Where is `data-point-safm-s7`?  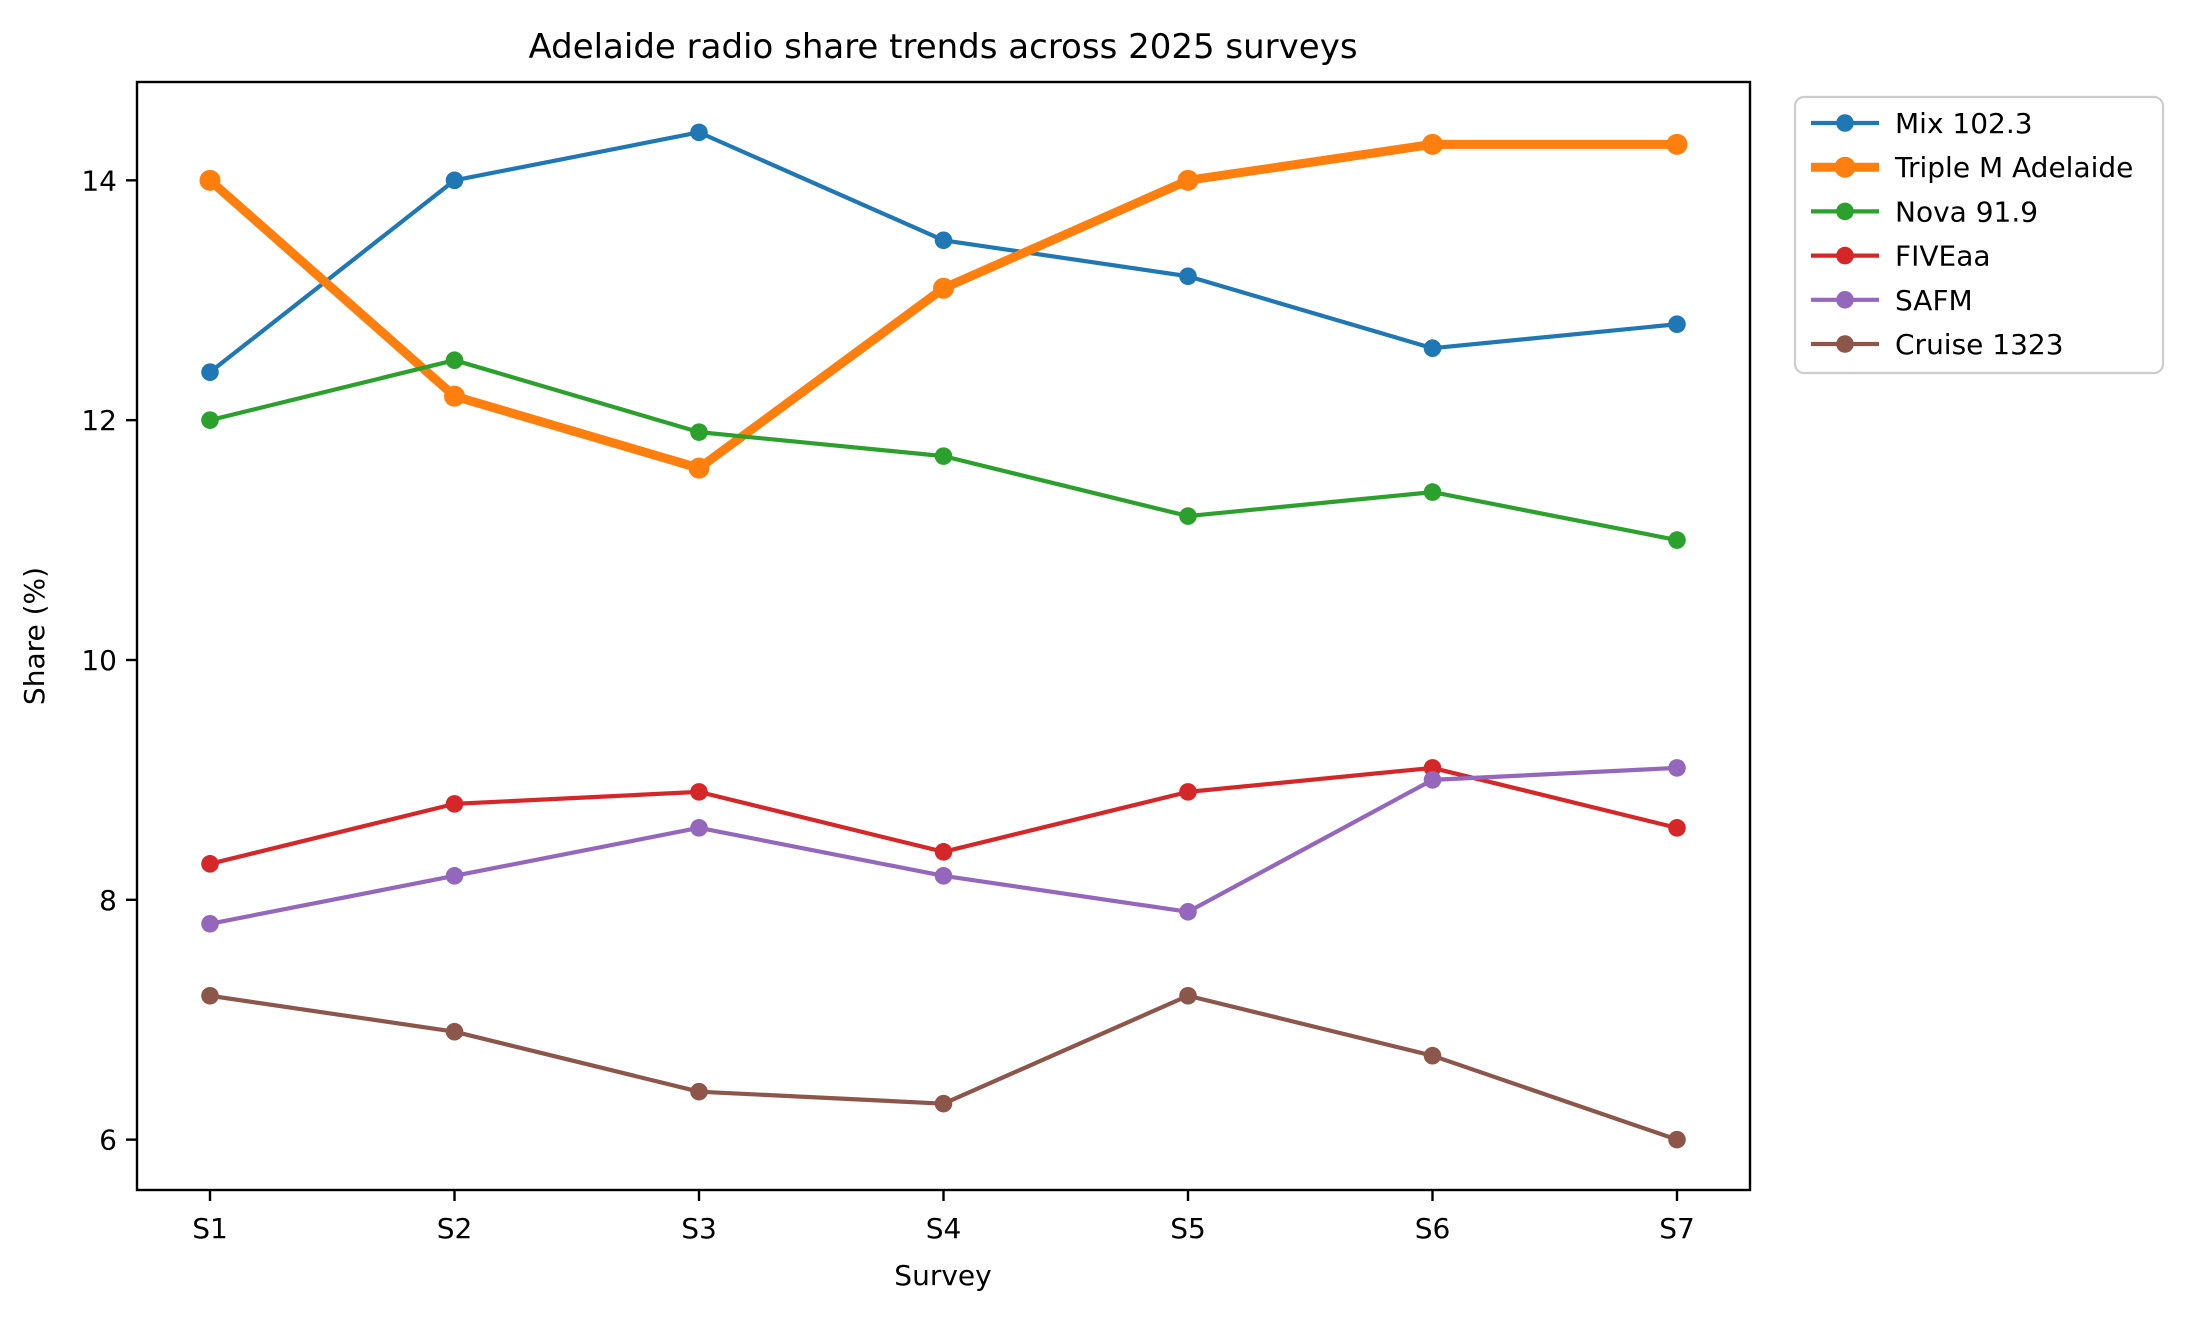 data-point-safm-s7 is located at coordinates (1677, 768).